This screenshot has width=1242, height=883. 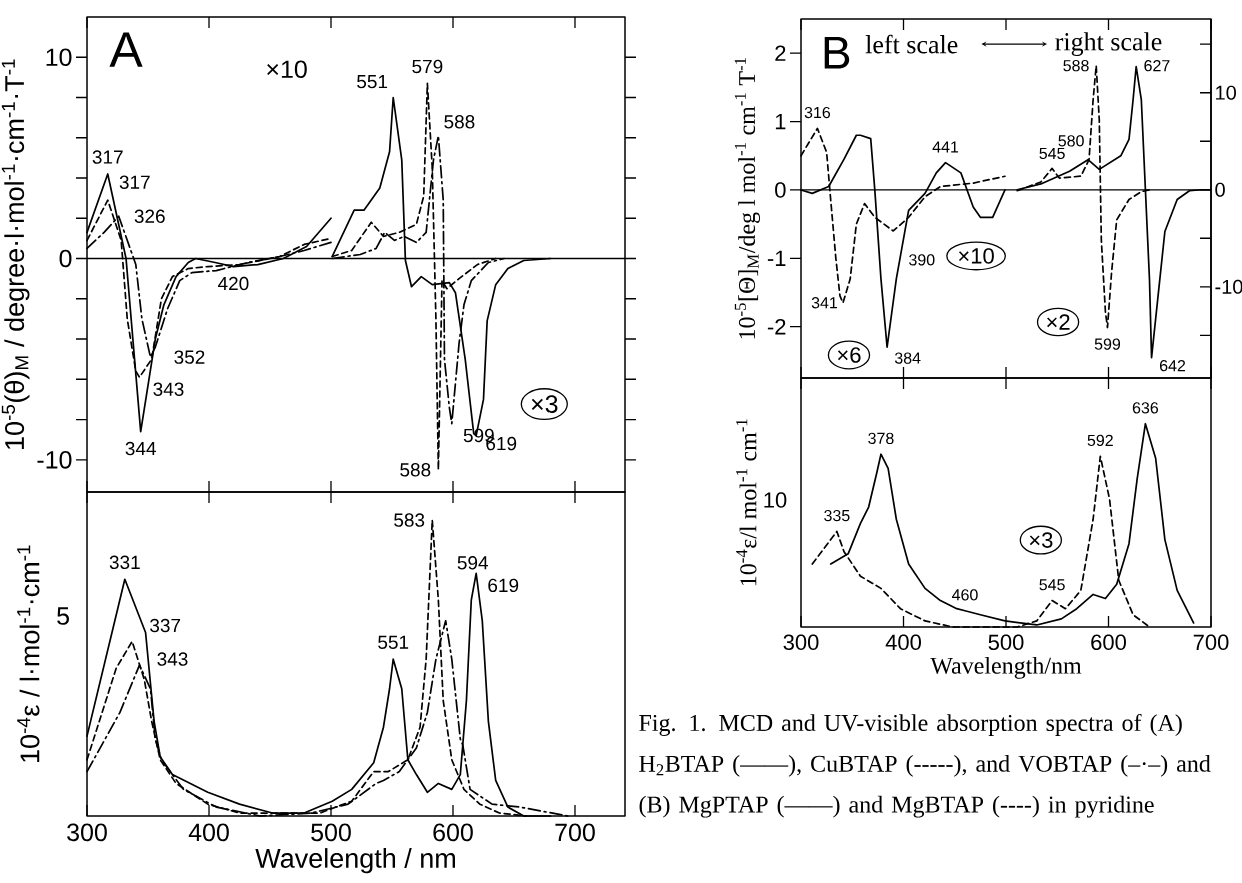 What do you see at coordinates (63, 616) in the screenshot?
I see `text: 5` at bounding box center [63, 616].